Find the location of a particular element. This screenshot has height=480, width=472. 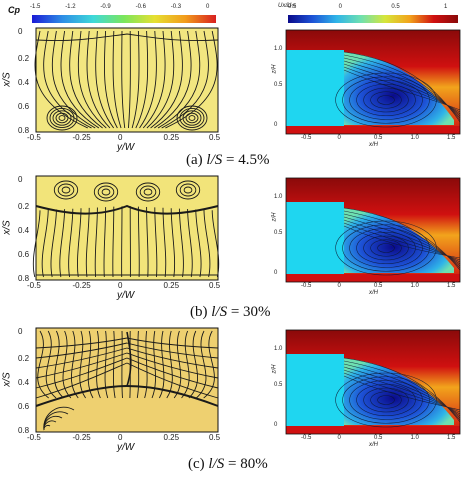

caption-value: = 80% is located at coordinates (248, 464).